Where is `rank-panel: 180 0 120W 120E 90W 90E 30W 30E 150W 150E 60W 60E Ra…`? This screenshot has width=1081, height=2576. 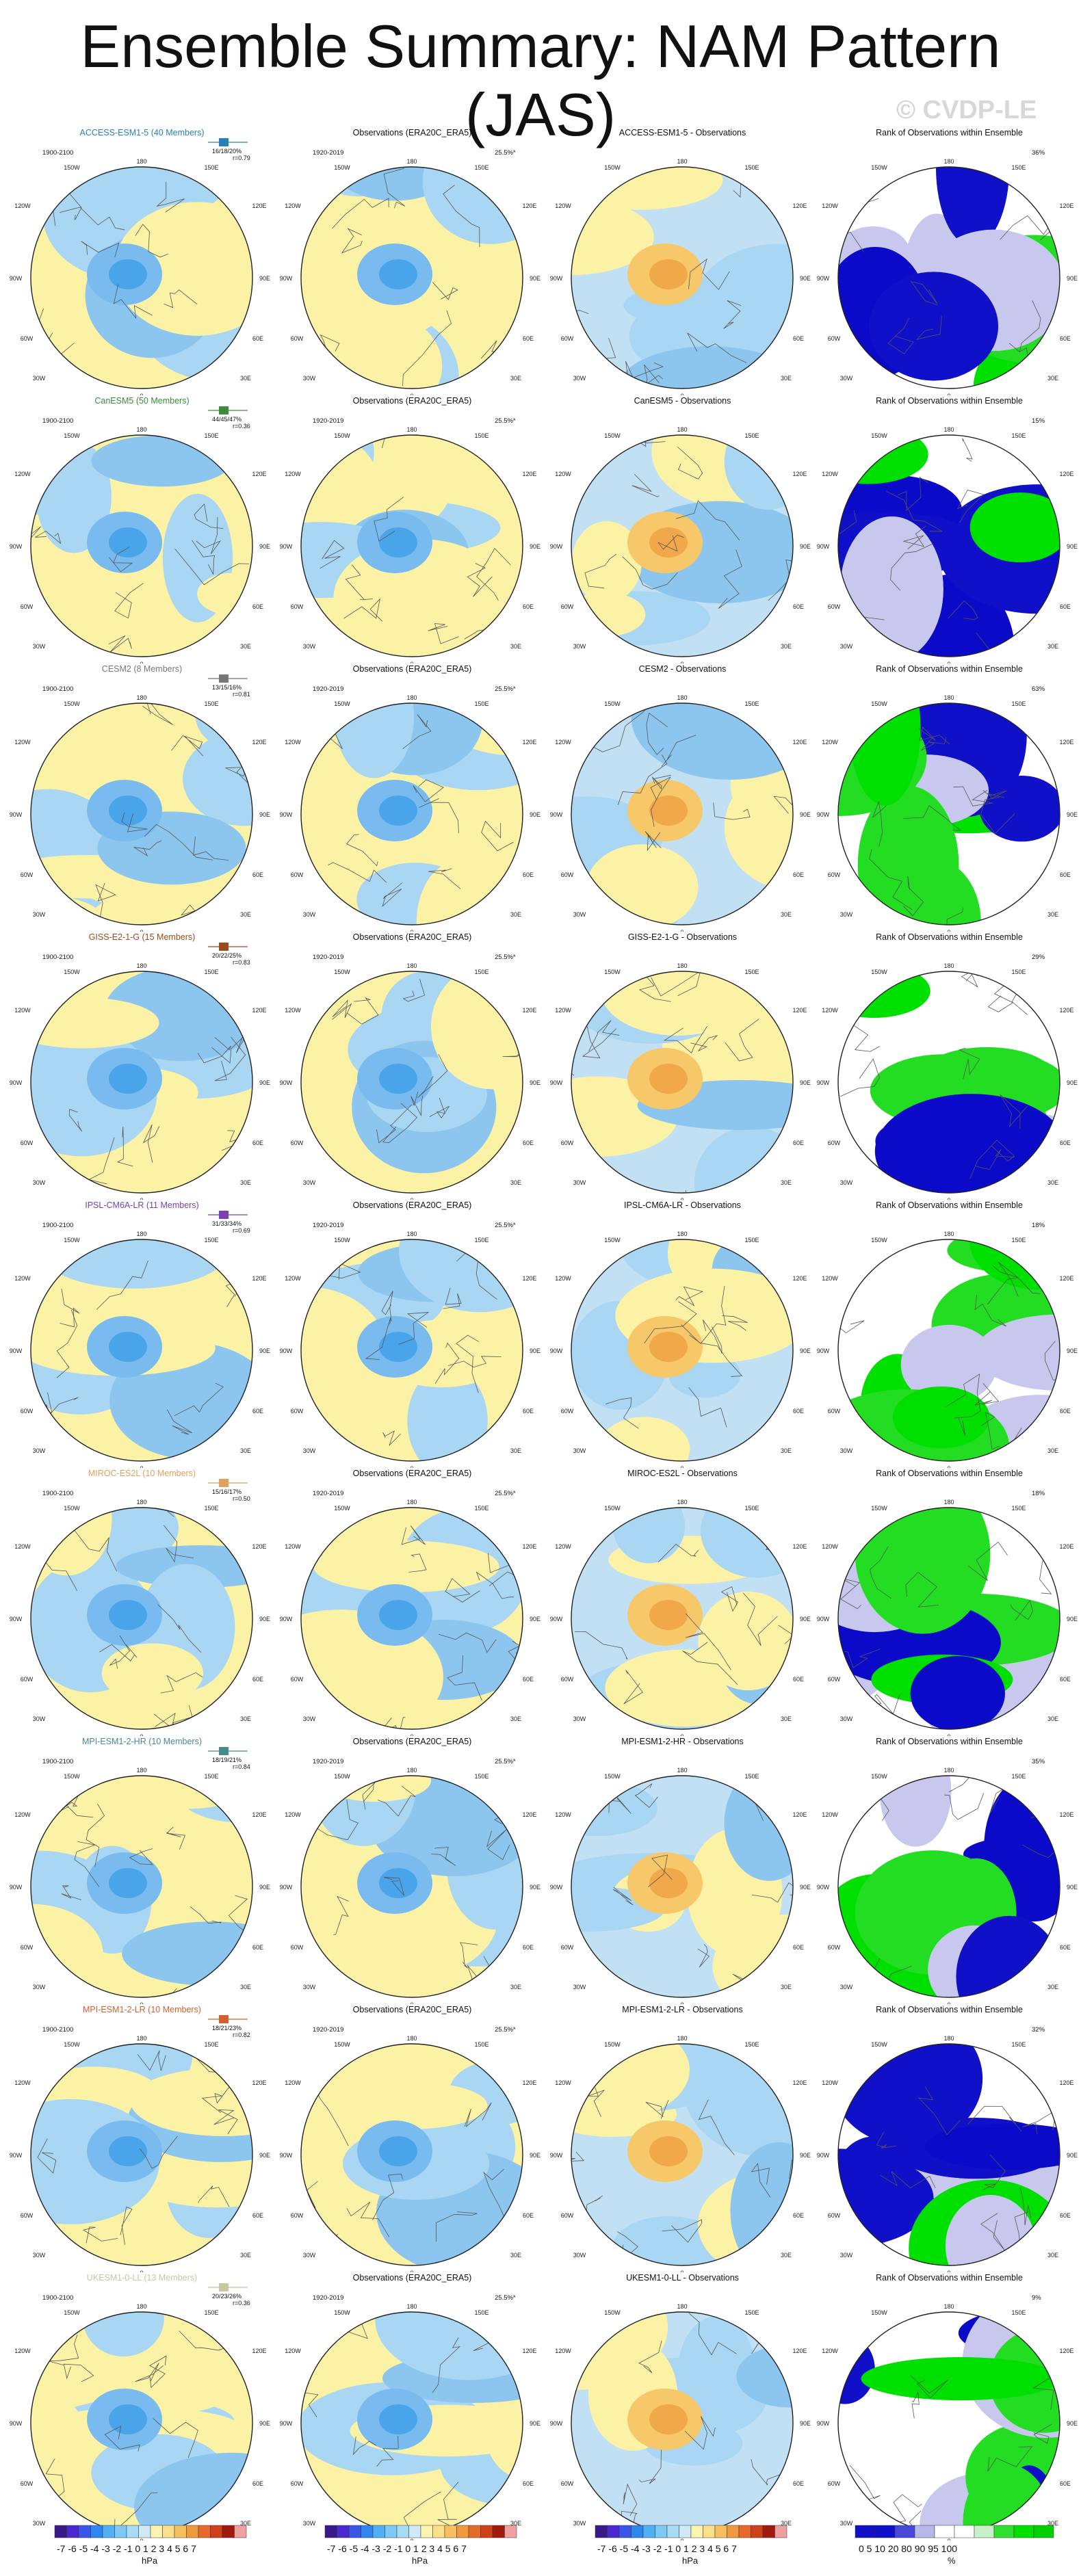 rank-panel: 180 0 120W 120E 90W 90E 30W 30E 150W 150E 60W 60E Ra… is located at coordinates (947, 2138).